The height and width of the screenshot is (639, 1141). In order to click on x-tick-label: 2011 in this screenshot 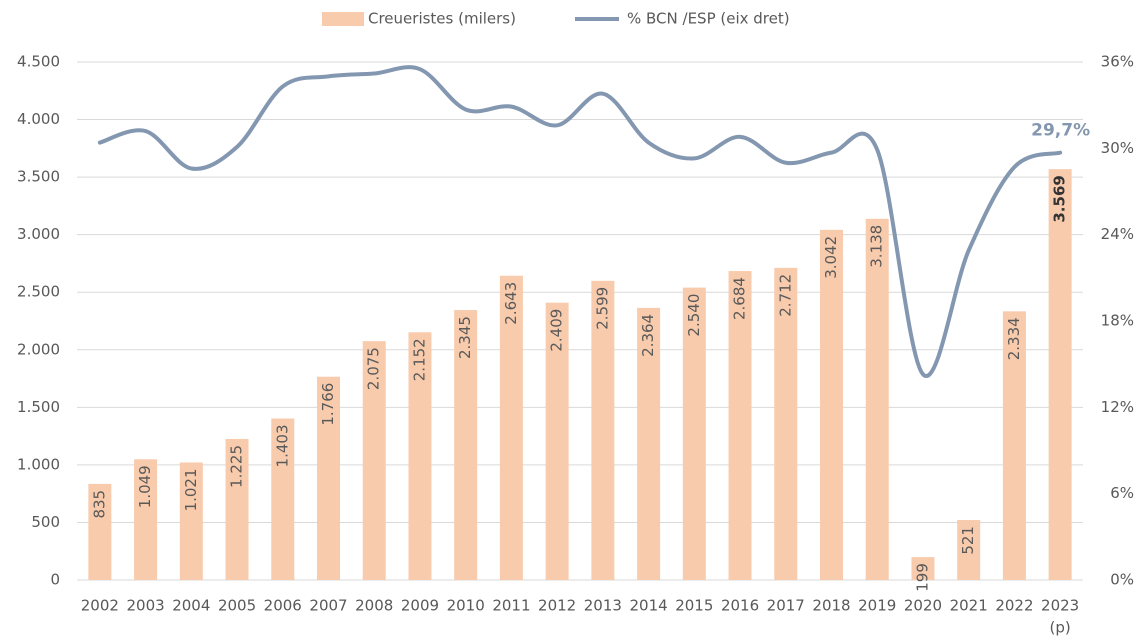, I will do `click(511, 606)`.